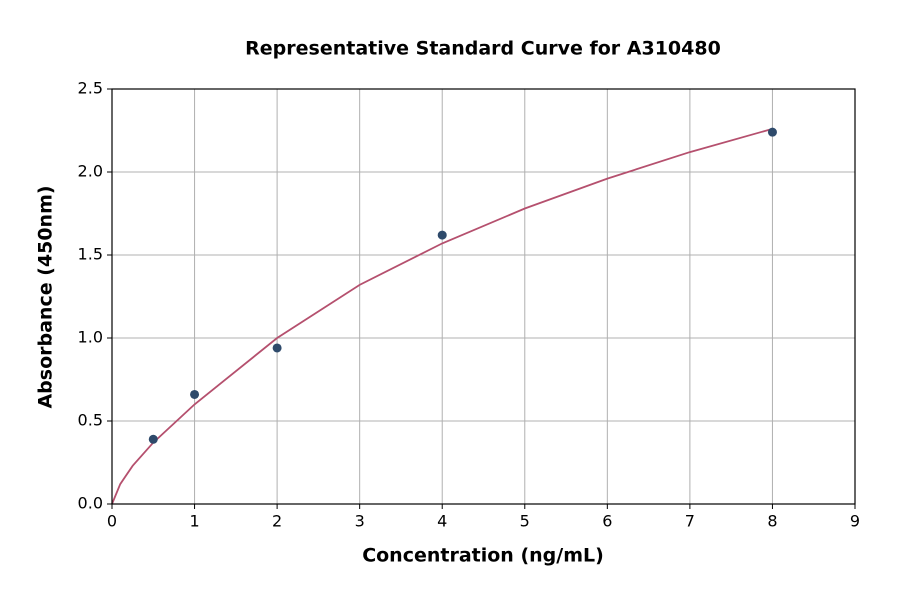 This screenshot has height=594, width=900. What do you see at coordinates (46, 296) in the screenshot?
I see `y-axis-label: Absorbance (450nm)` at bounding box center [46, 296].